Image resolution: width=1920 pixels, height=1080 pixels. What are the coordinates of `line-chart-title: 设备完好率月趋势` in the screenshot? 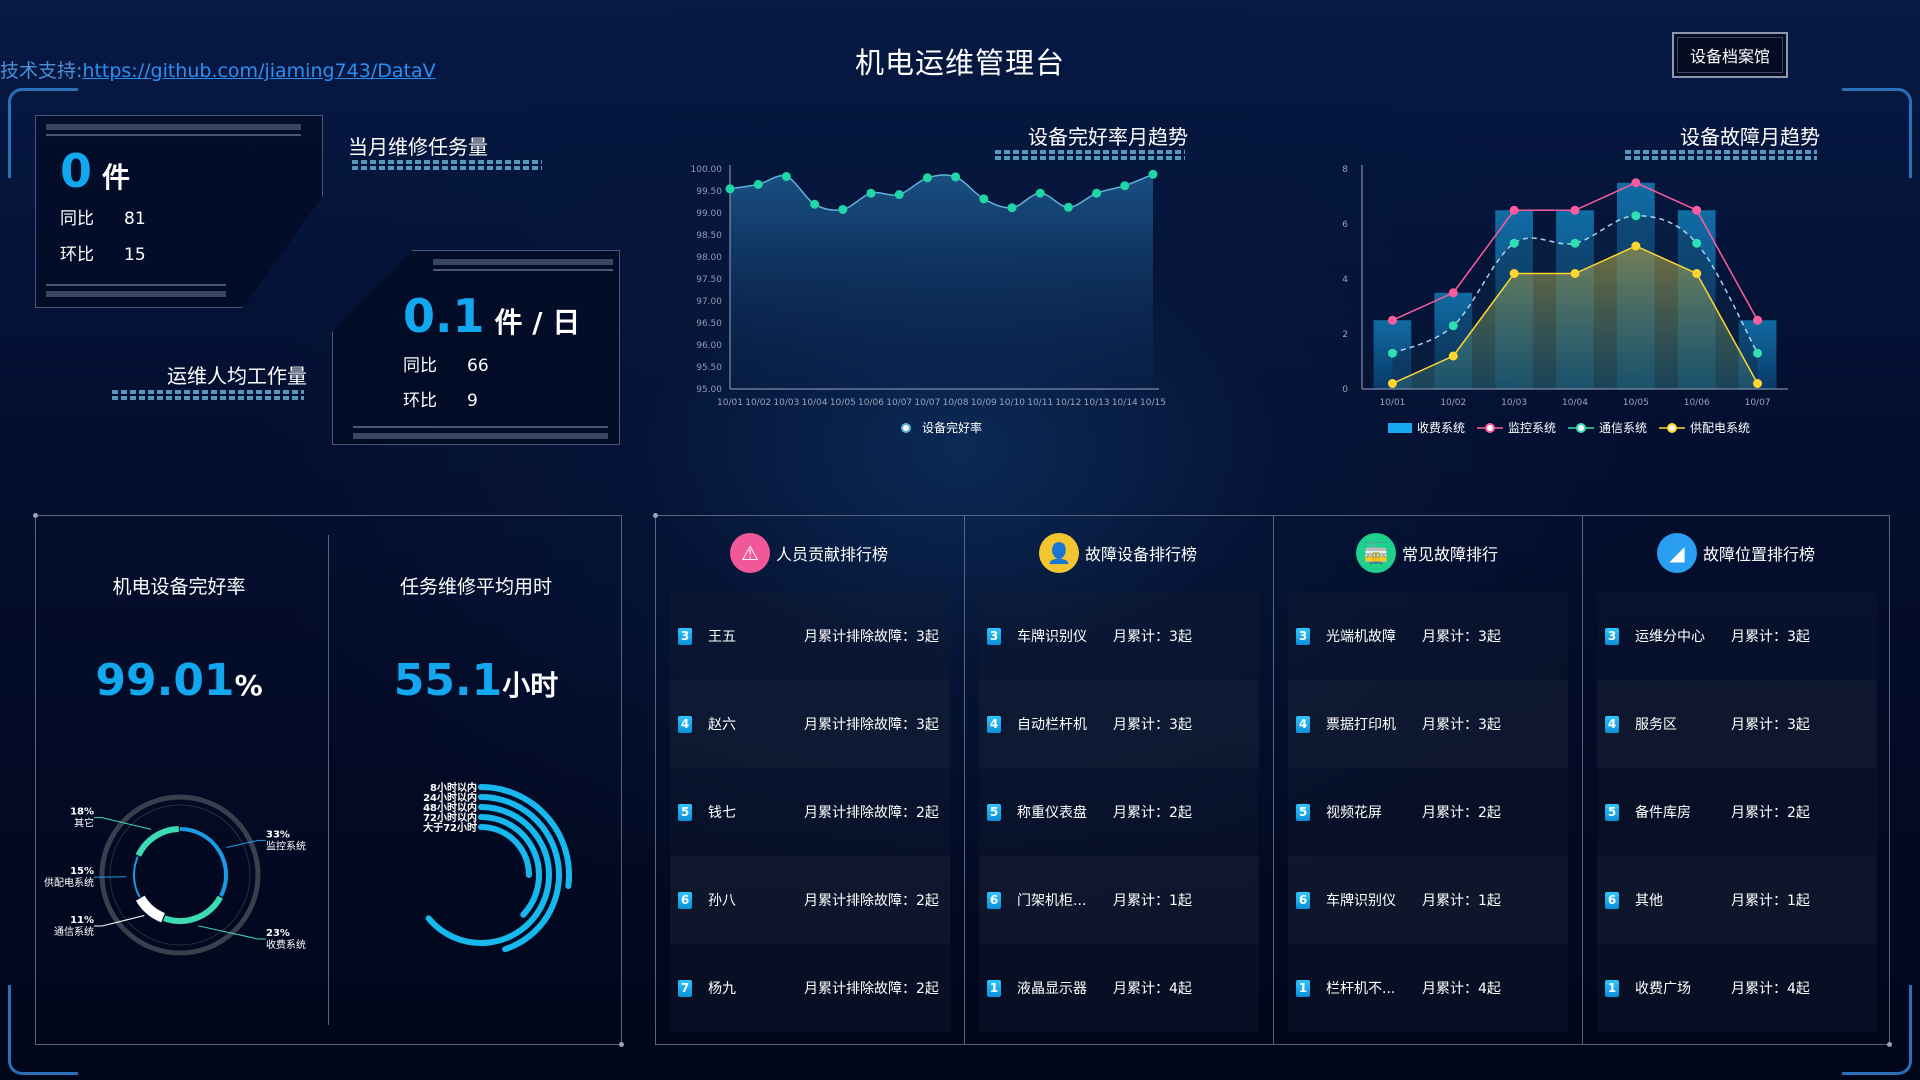 It's located at (1108, 137).